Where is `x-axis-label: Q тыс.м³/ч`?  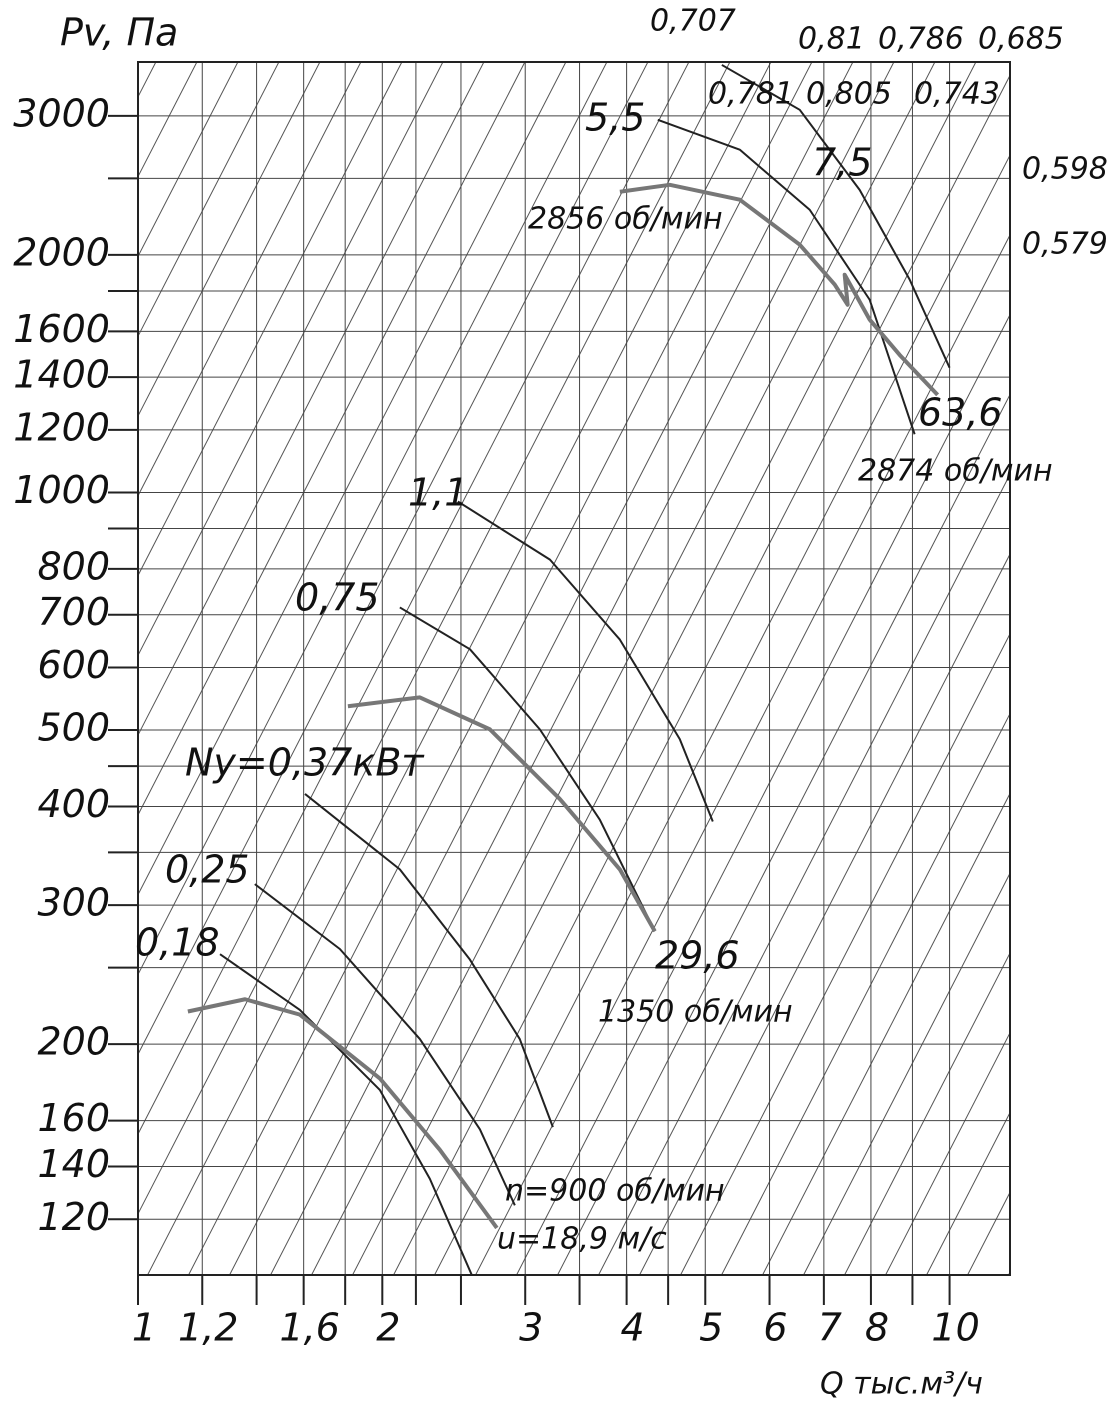
x-axis-label: Q тыс.м³/ч is located at coordinates (901, 1384).